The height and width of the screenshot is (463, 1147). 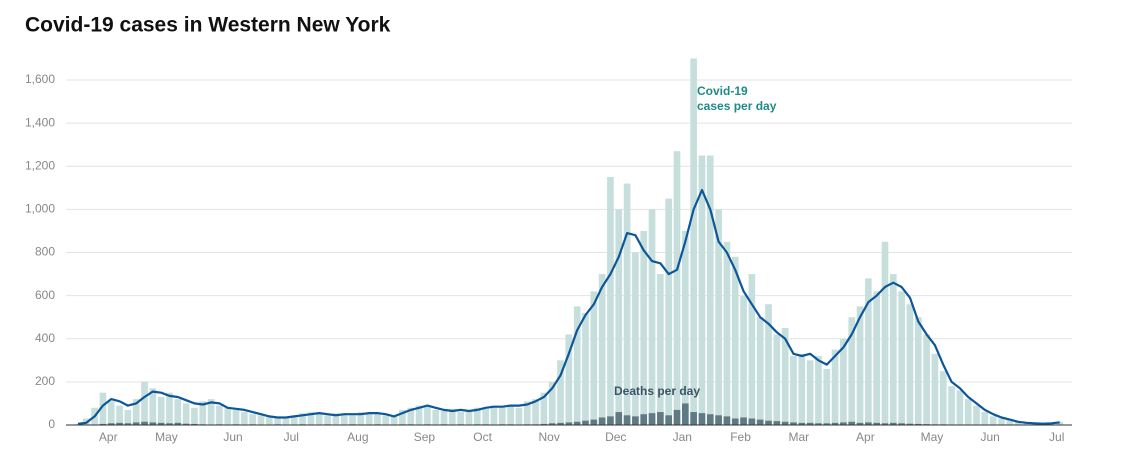 What do you see at coordinates (45, 381) in the screenshot?
I see `y-tick-label: 200` at bounding box center [45, 381].